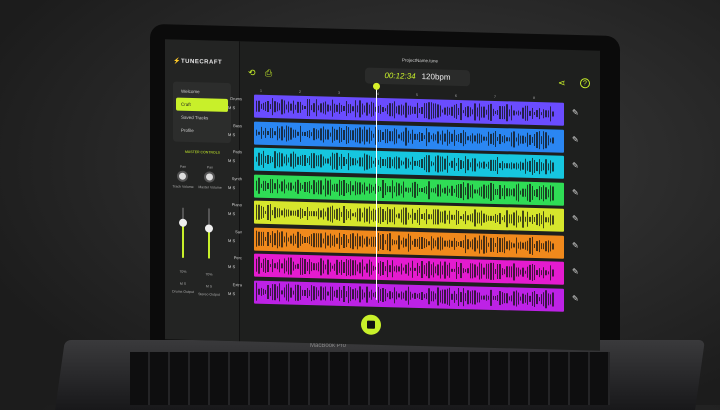 This screenshot has width=720, height=410. What do you see at coordinates (376, 192) in the screenshot?
I see `playhead` at bounding box center [376, 192].